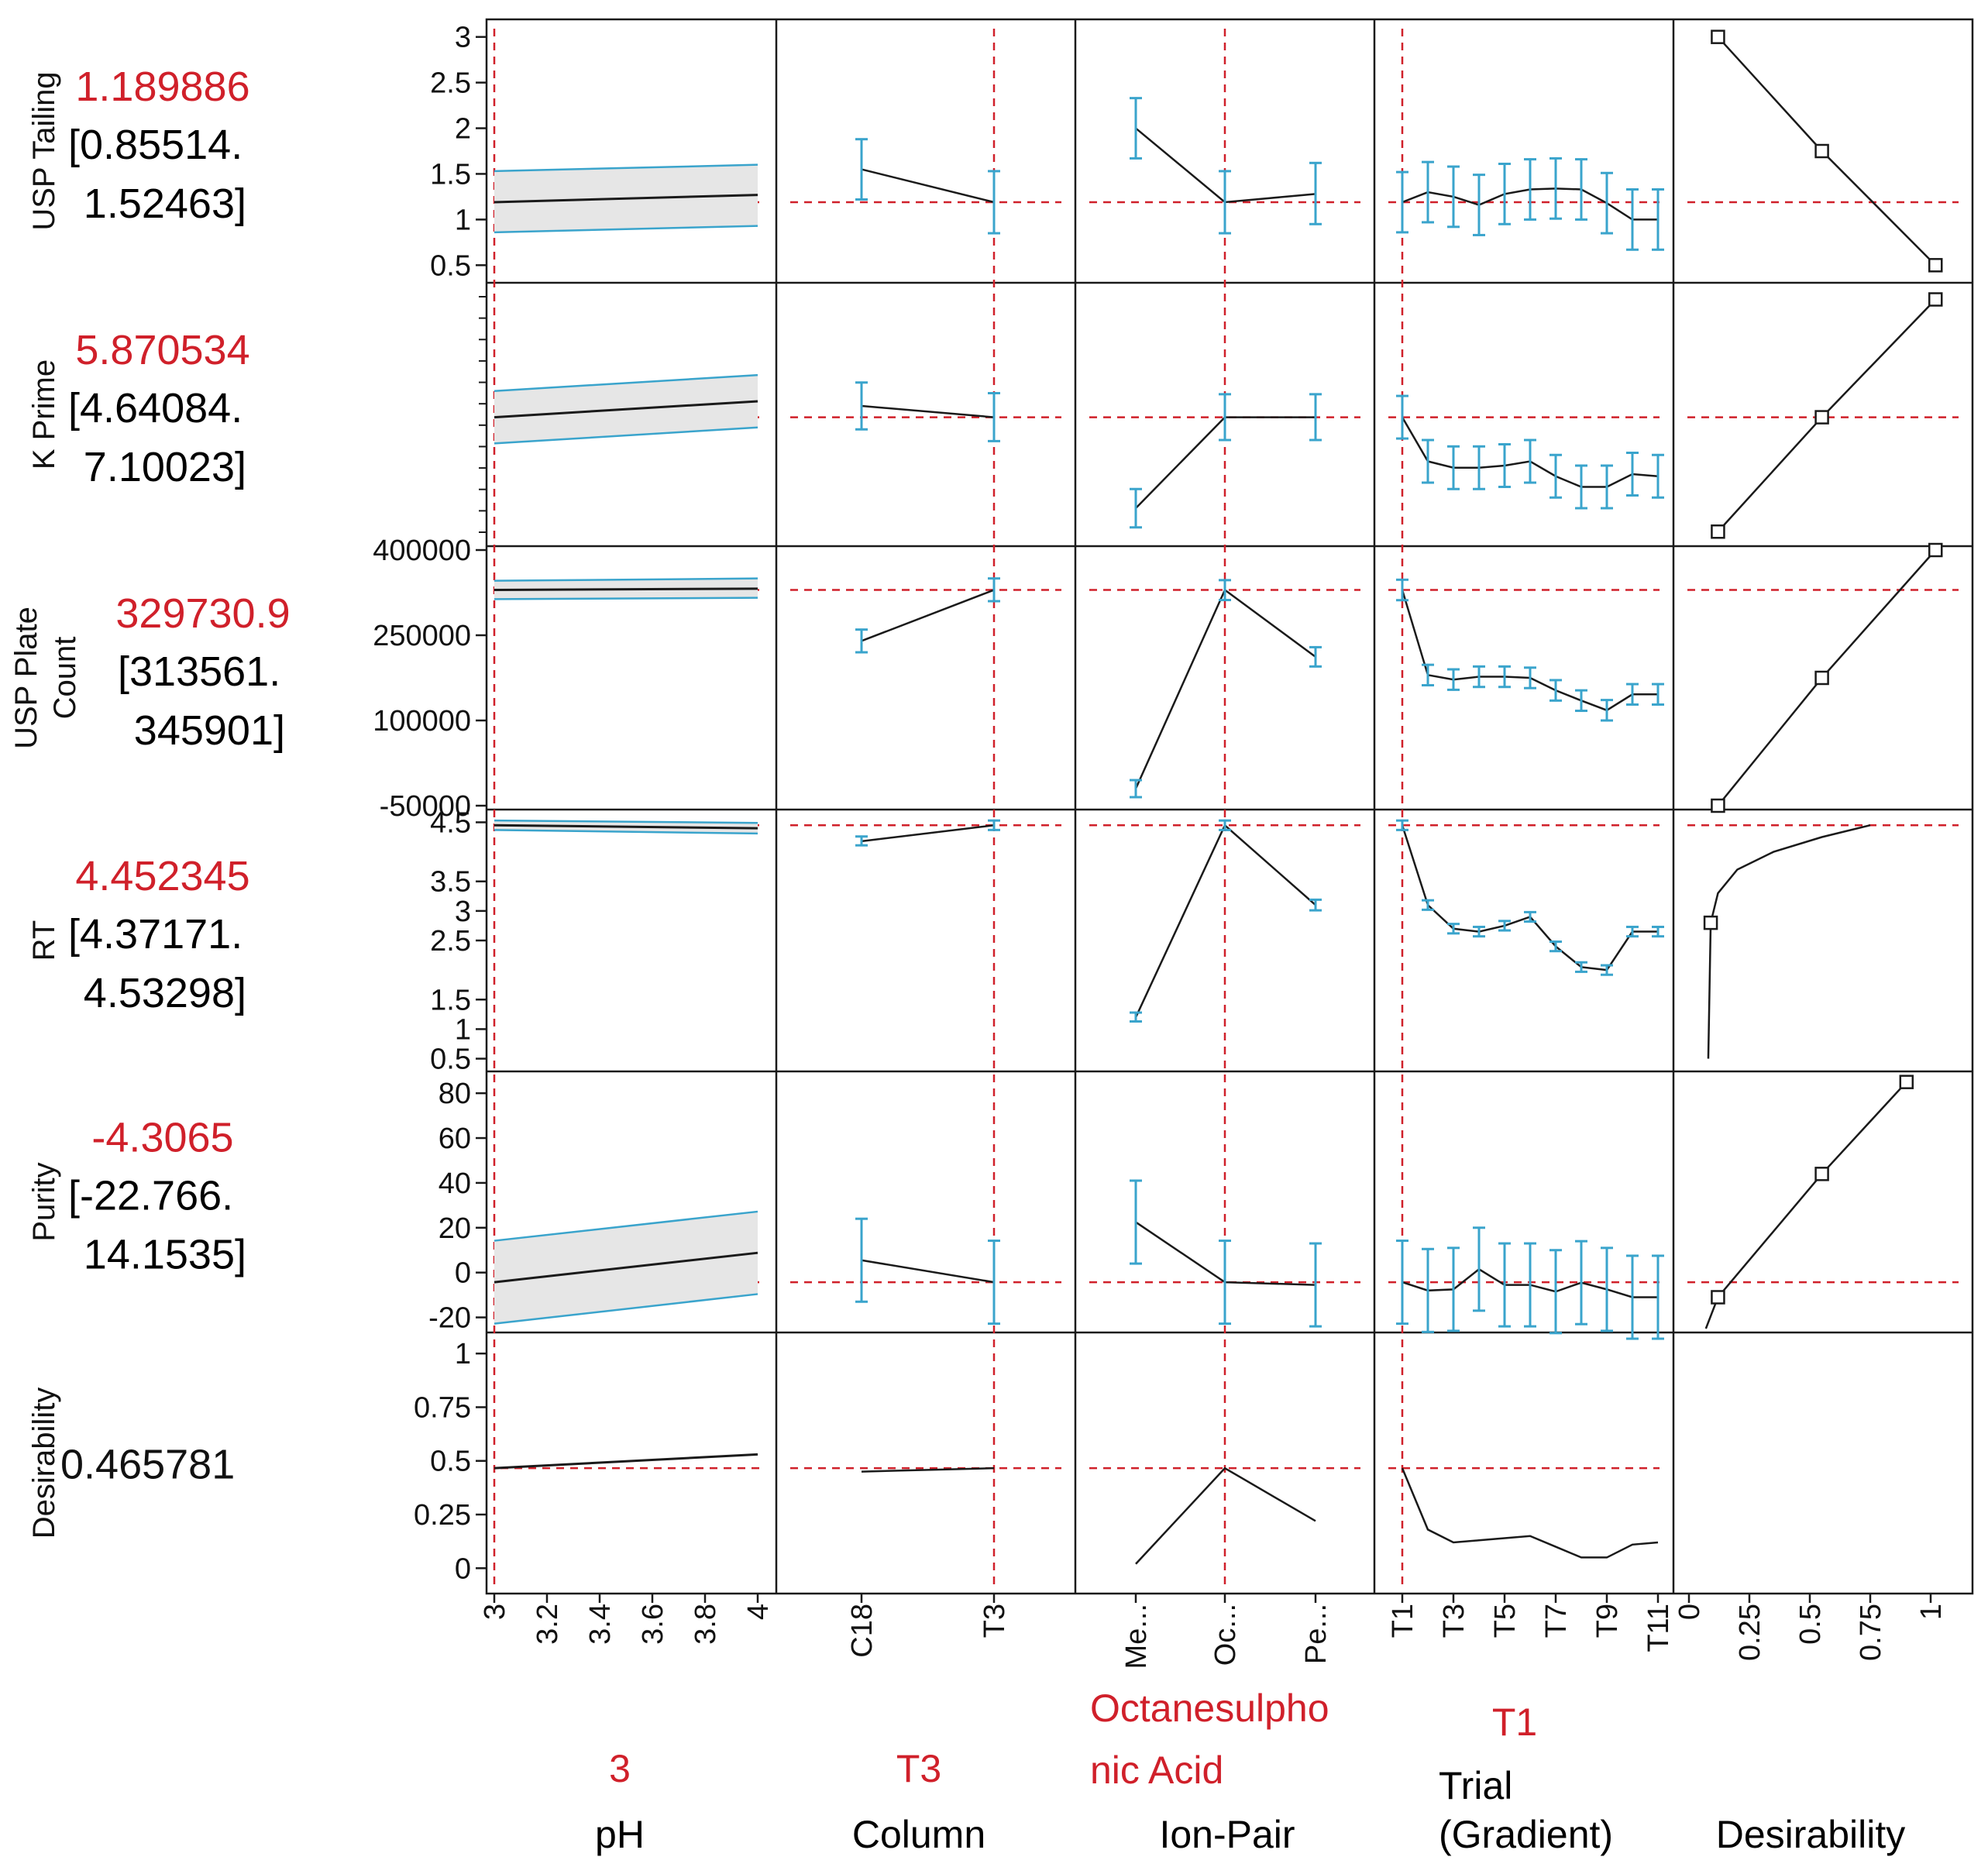  I want to click on response-name-label: Purity, so click(44, 1201).